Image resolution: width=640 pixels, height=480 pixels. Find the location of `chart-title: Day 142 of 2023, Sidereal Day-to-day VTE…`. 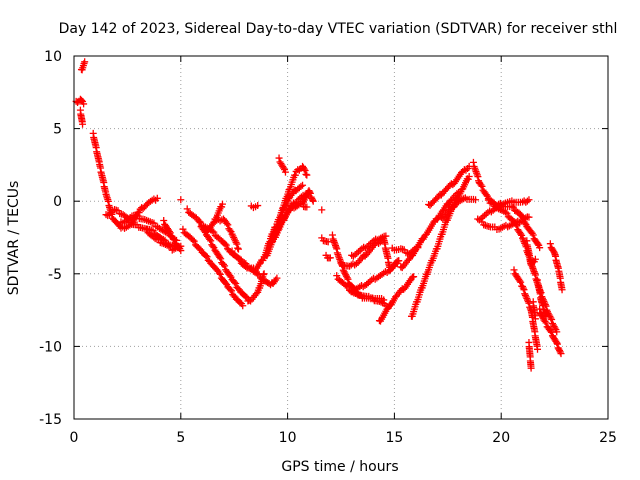

chart-title: Day 142 of 2023, Sidereal Day-to-day VTE… is located at coordinates (338, 29).